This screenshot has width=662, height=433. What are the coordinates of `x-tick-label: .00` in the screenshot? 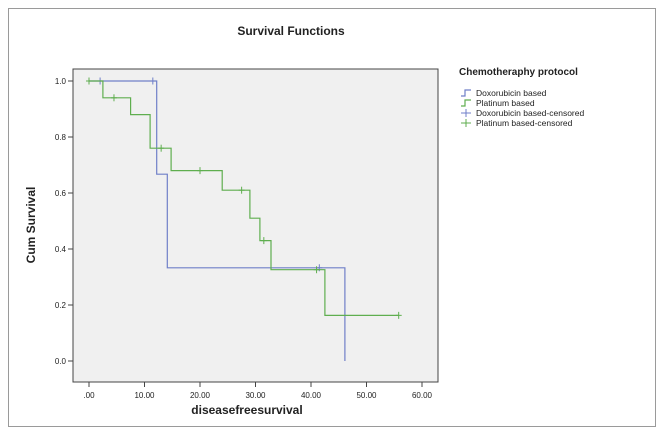 It's located at (89, 395).